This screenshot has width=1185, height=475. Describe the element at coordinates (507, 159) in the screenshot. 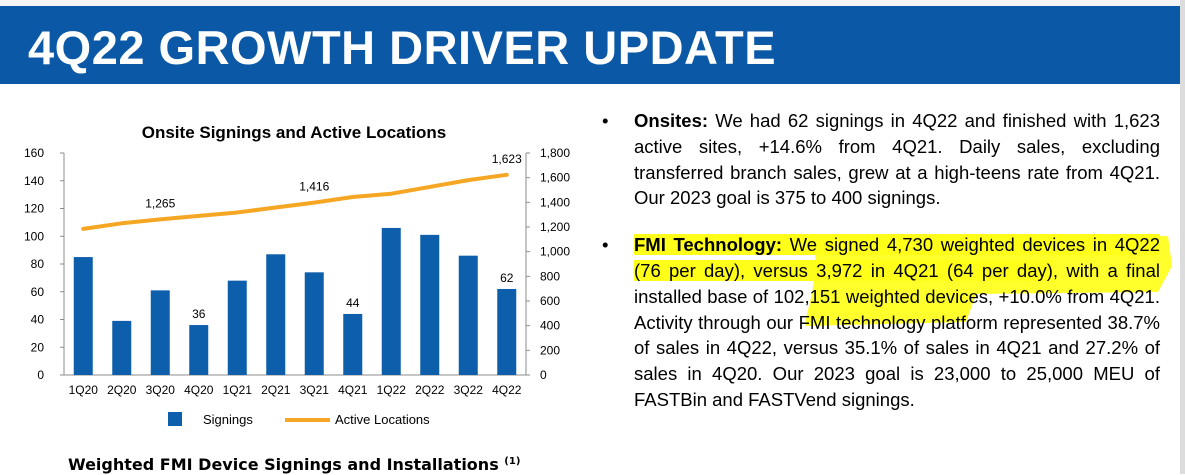

I see `line-data-label: 1,623` at that location.